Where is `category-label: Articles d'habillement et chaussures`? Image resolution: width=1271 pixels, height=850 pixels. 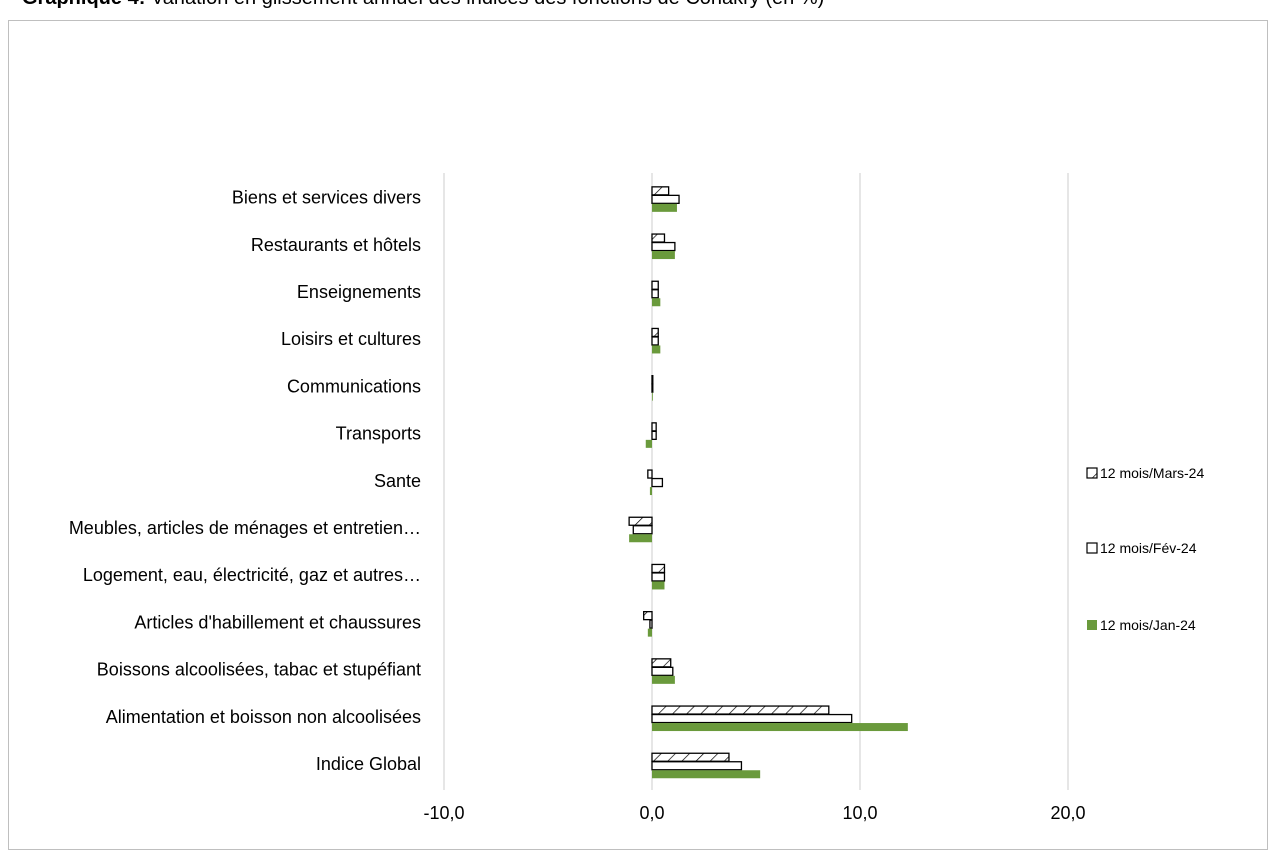
category-label: Articles d'habillement et chaussures is located at coordinates (277, 622).